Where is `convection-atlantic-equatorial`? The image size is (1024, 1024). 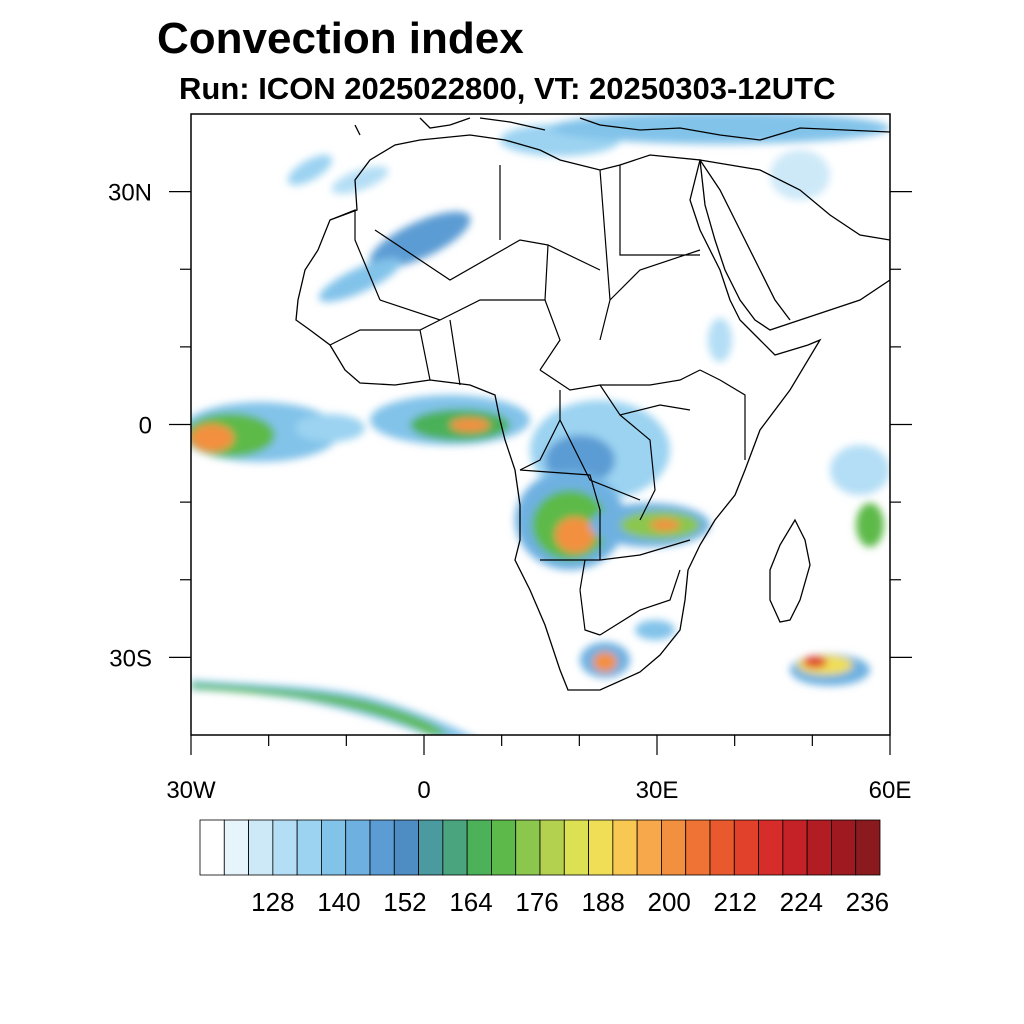
convection-atlantic-equatorial is located at coordinates (278, 432).